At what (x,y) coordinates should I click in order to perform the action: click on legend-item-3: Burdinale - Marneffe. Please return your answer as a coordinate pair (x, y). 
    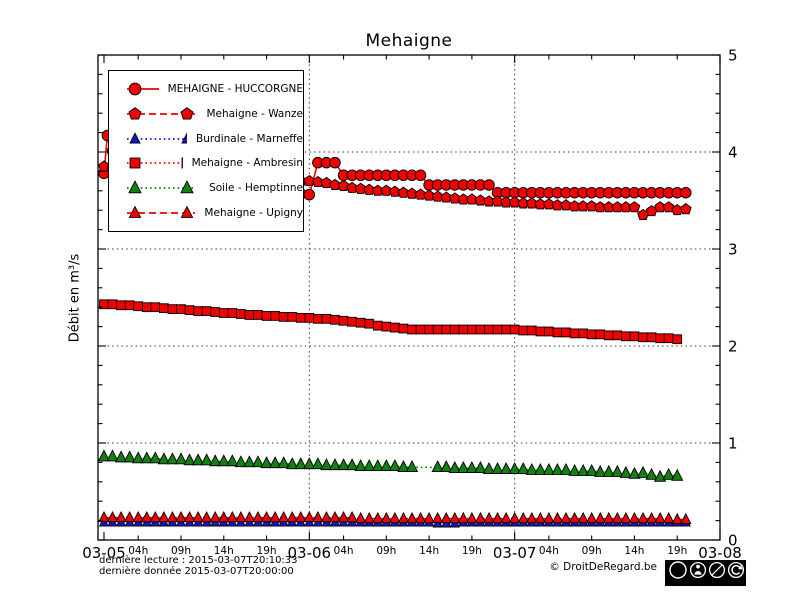
    Looking at the image, I should click on (211, 139).